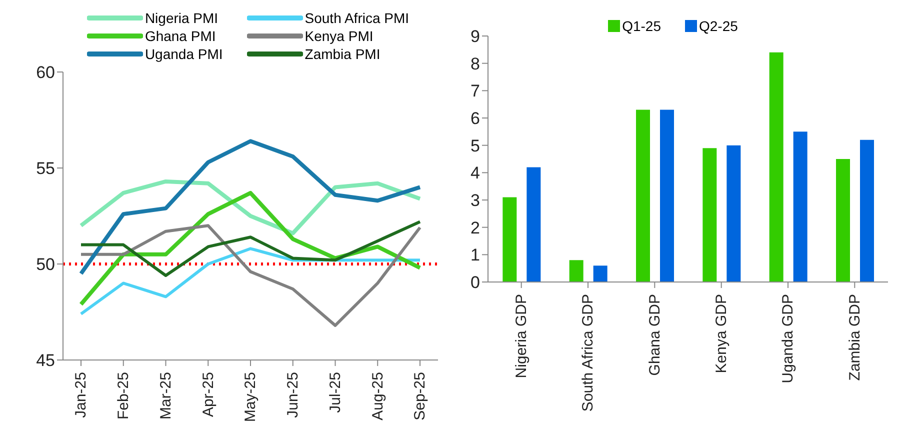 Image resolution: width=900 pixels, height=432 pixels. I want to click on x-tick-label: Aug-25, so click(377, 396).